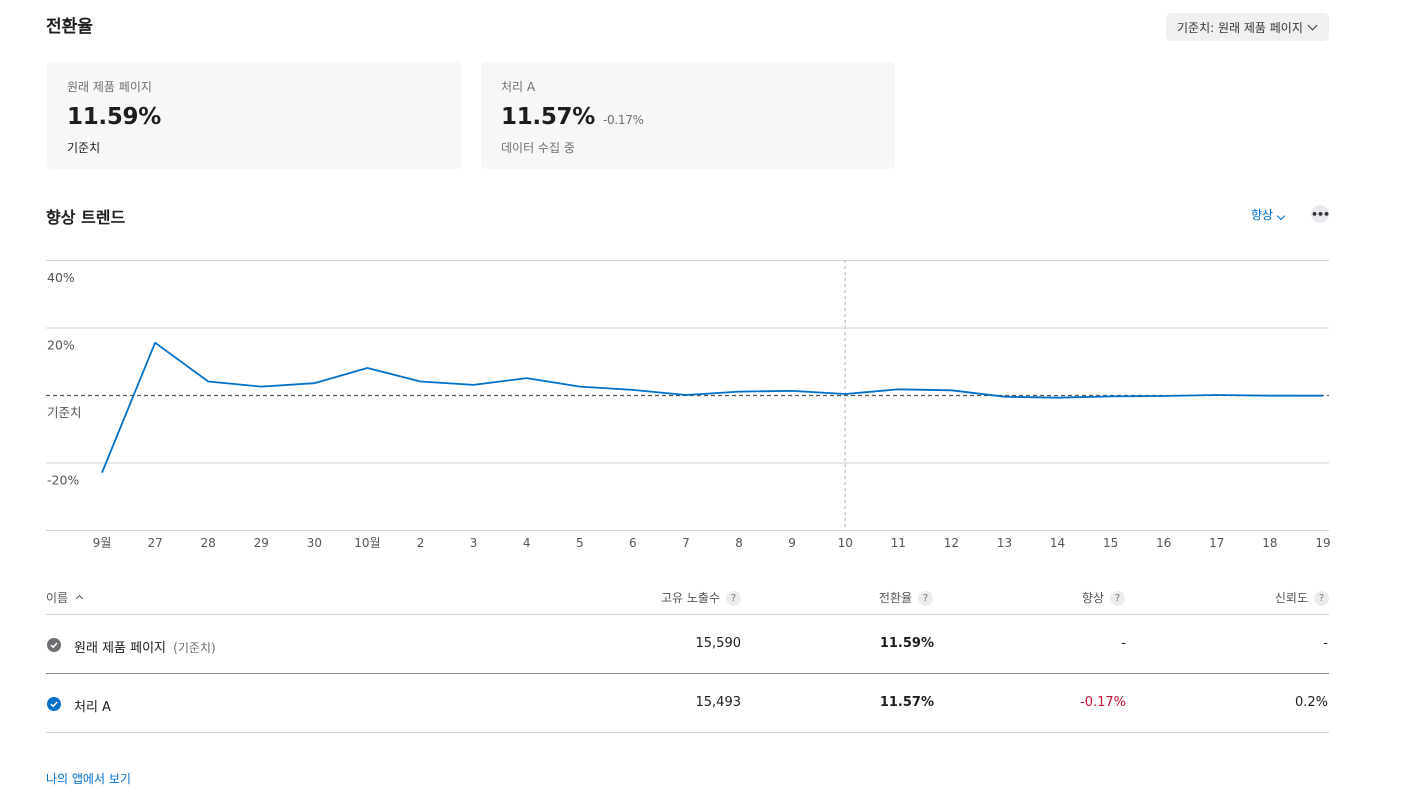 The height and width of the screenshot is (806, 1406). I want to click on card-delta: -0.17%, so click(623, 120).